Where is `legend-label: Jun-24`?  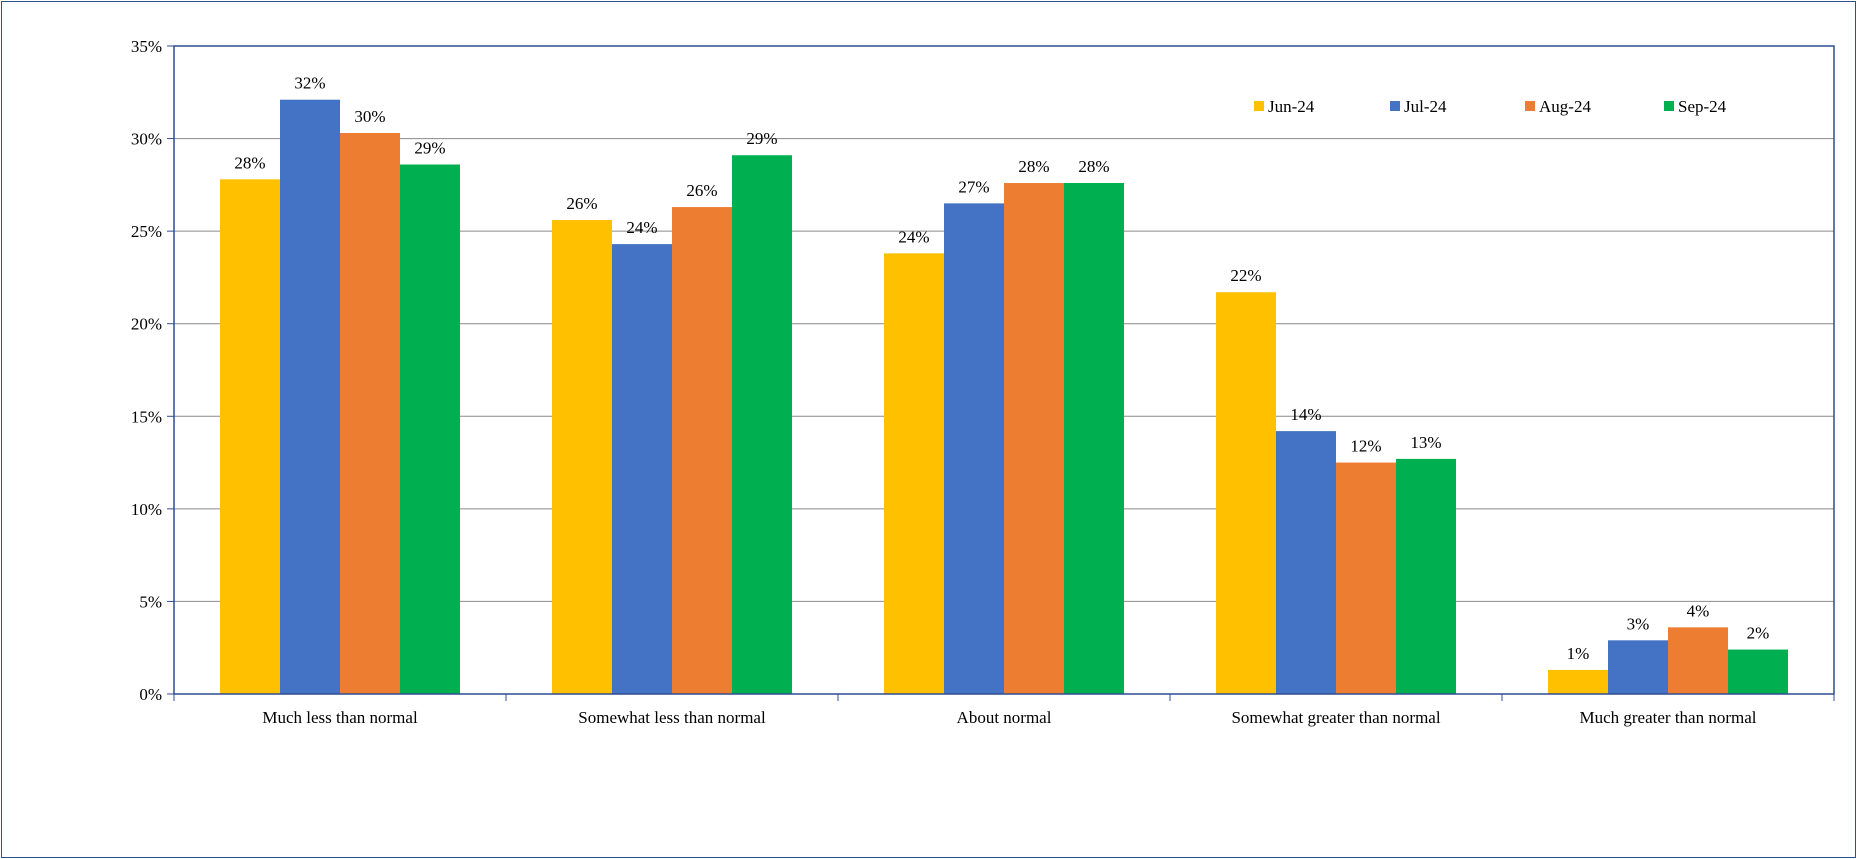 legend-label: Jun-24 is located at coordinates (1291, 106).